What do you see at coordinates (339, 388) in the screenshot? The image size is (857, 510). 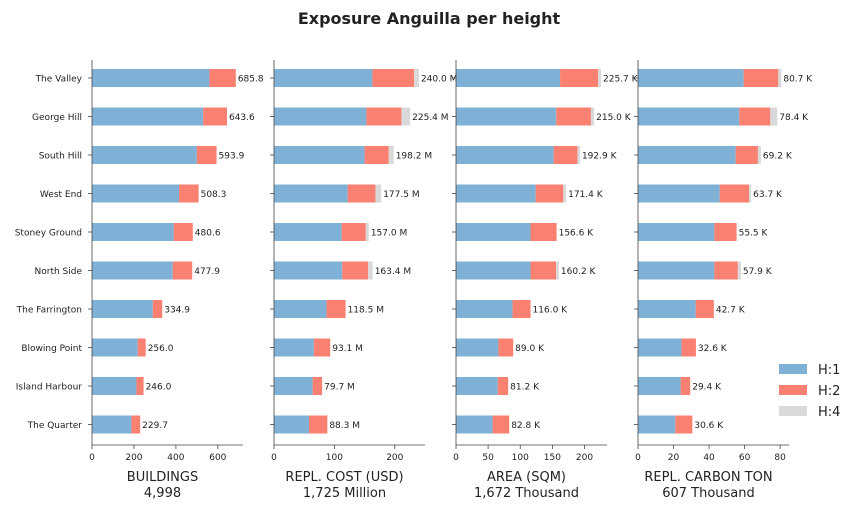 I see `data-label: 79.7 M` at bounding box center [339, 388].